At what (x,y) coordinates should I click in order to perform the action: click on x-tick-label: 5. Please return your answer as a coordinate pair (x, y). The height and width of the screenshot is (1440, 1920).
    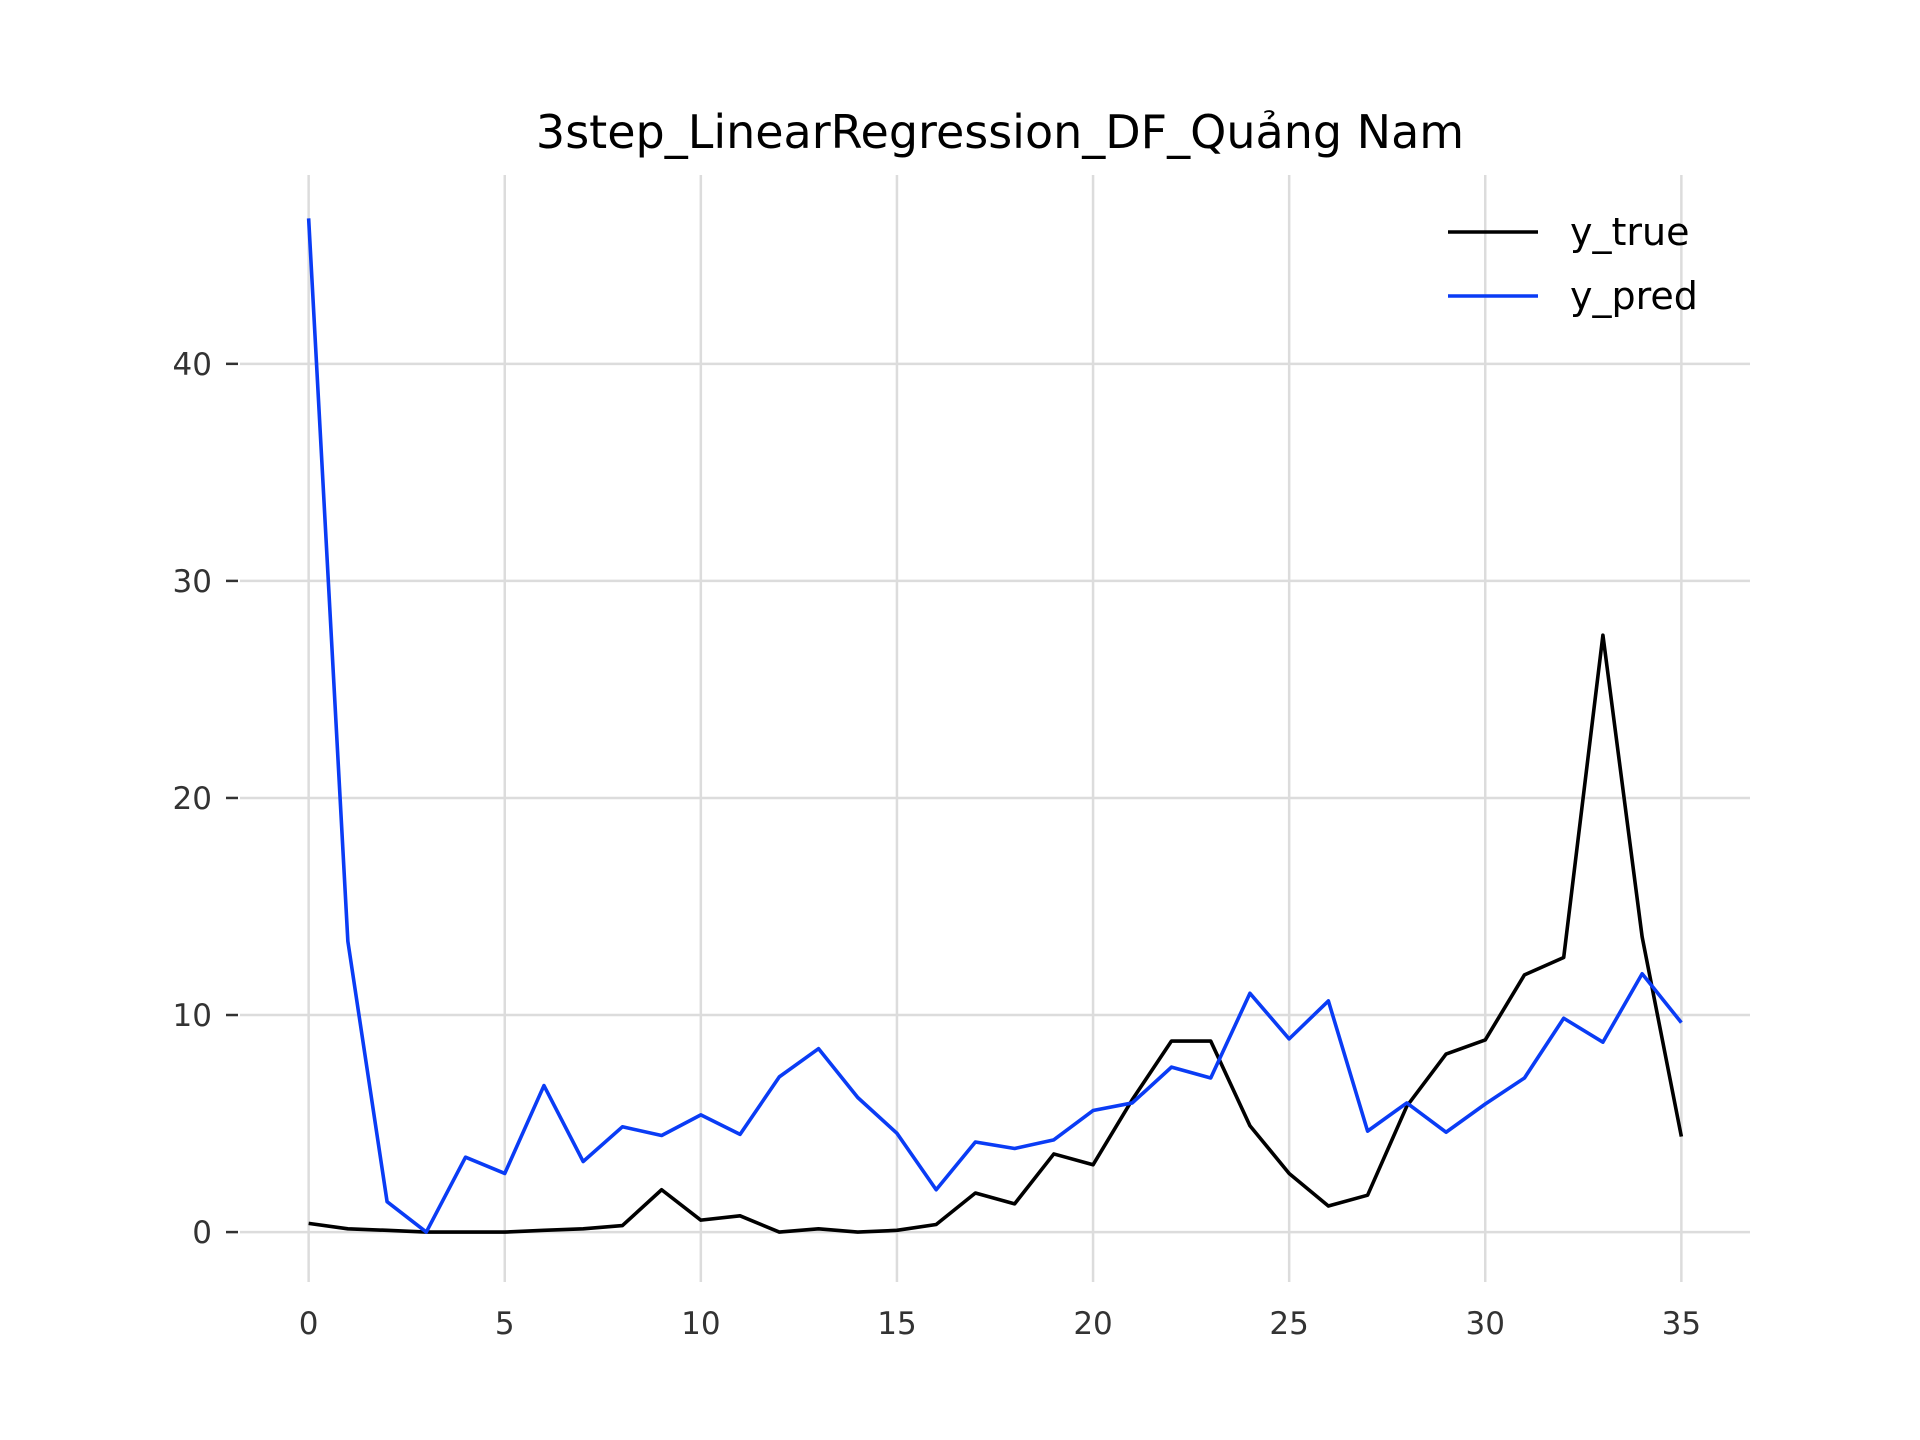
    Looking at the image, I should click on (505, 1324).